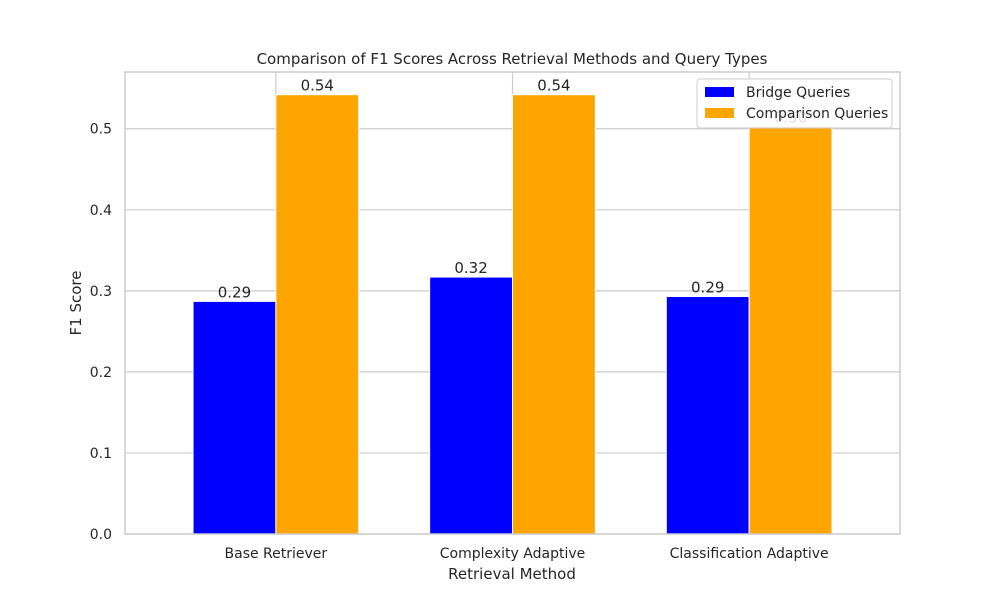 Image resolution: width=1000 pixels, height=600 pixels. I want to click on y-axis-title: F1 Score, so click(76, 303).